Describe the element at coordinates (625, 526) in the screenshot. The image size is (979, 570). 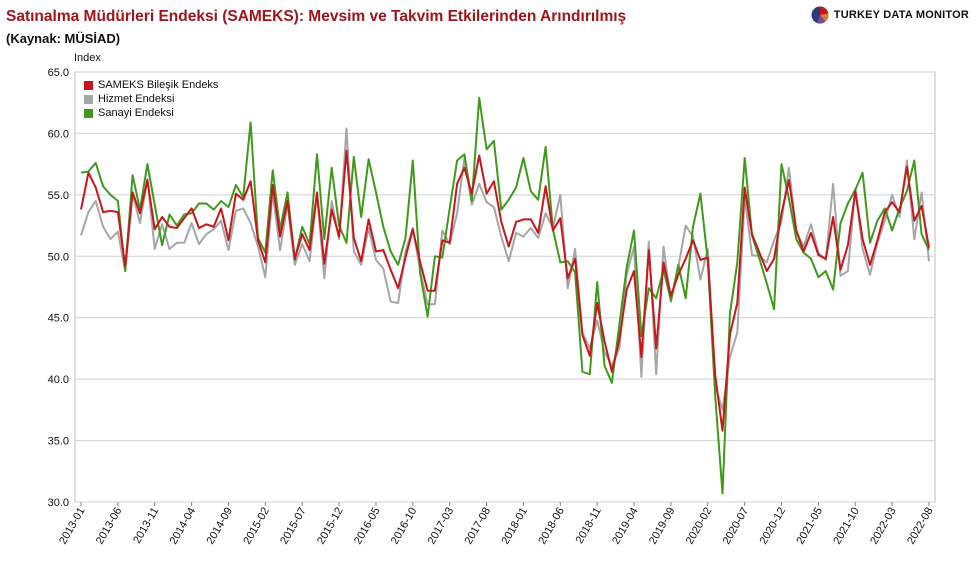
I see `x-tick-label: 2019-04` at that location.